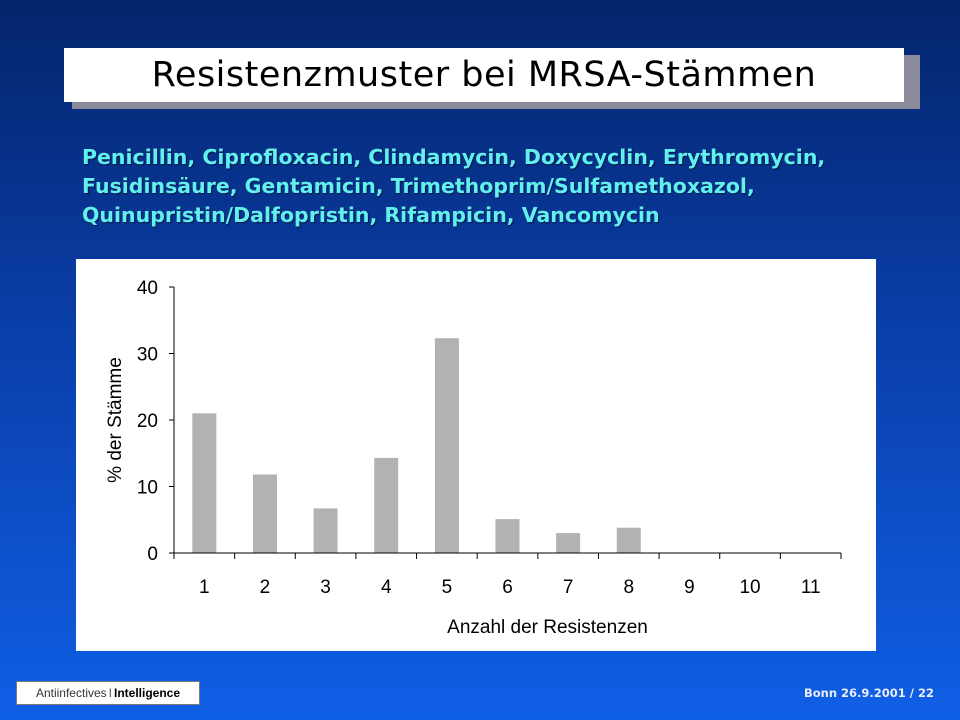 This screenshot has width=960, height=720. I want to click on footer-brand: Antiinfectives I Intelligence, so click(108, 693).